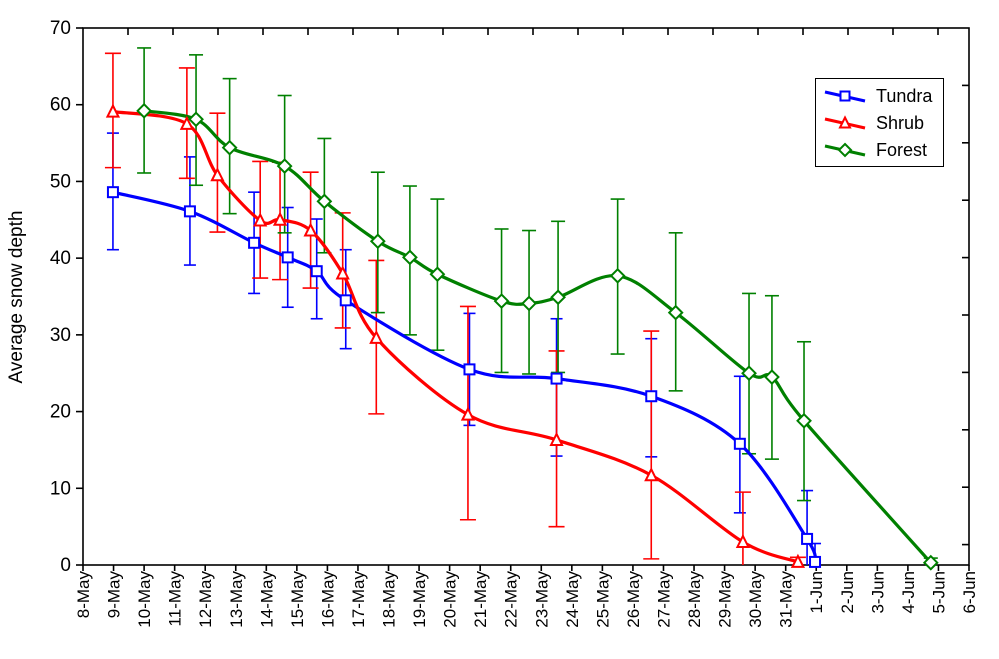 Image resolution: width=999 pixels, height=659 pixels. I want to click on svg-text: 30-May, so click(755, 599).